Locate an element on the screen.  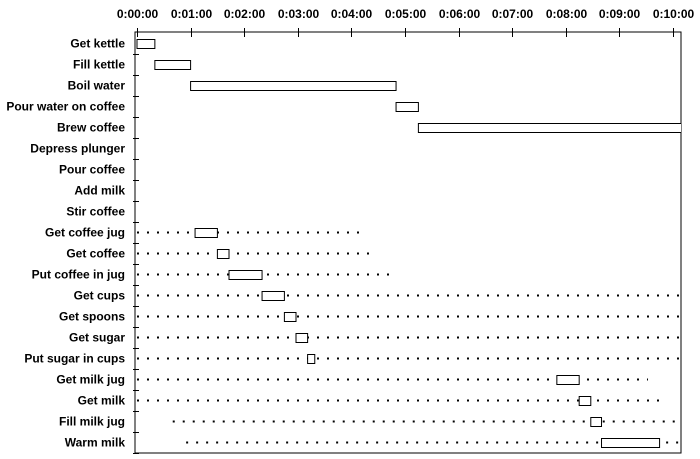
task-label-add-milk: Add milk is located at coordinates (99, 191).